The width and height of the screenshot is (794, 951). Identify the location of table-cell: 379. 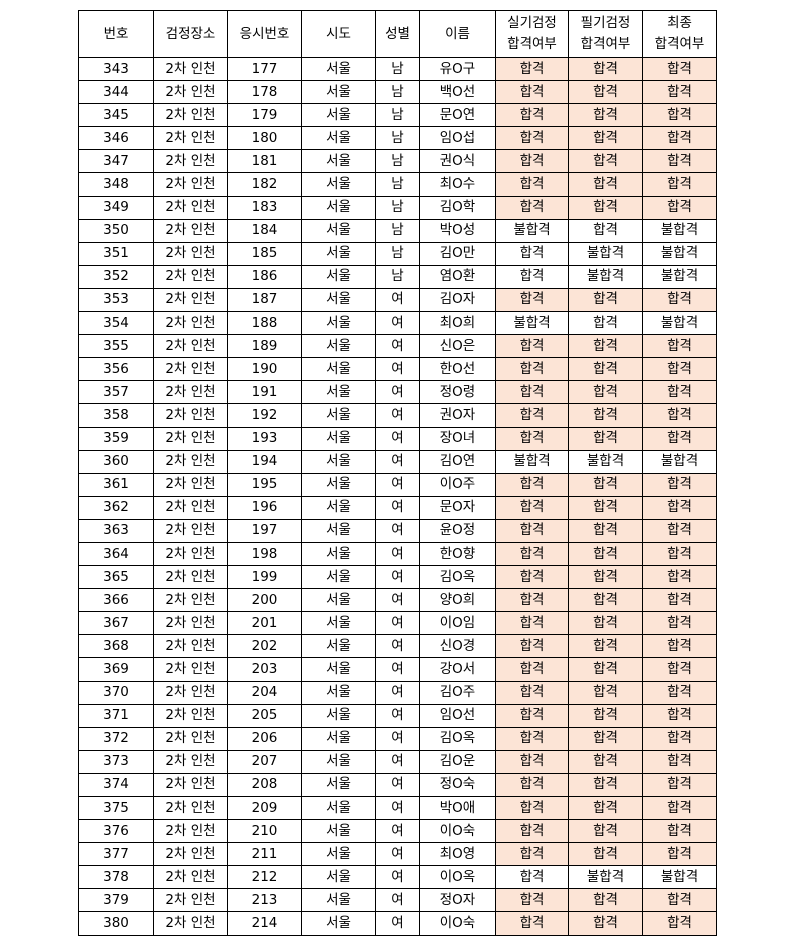
(116, 900).